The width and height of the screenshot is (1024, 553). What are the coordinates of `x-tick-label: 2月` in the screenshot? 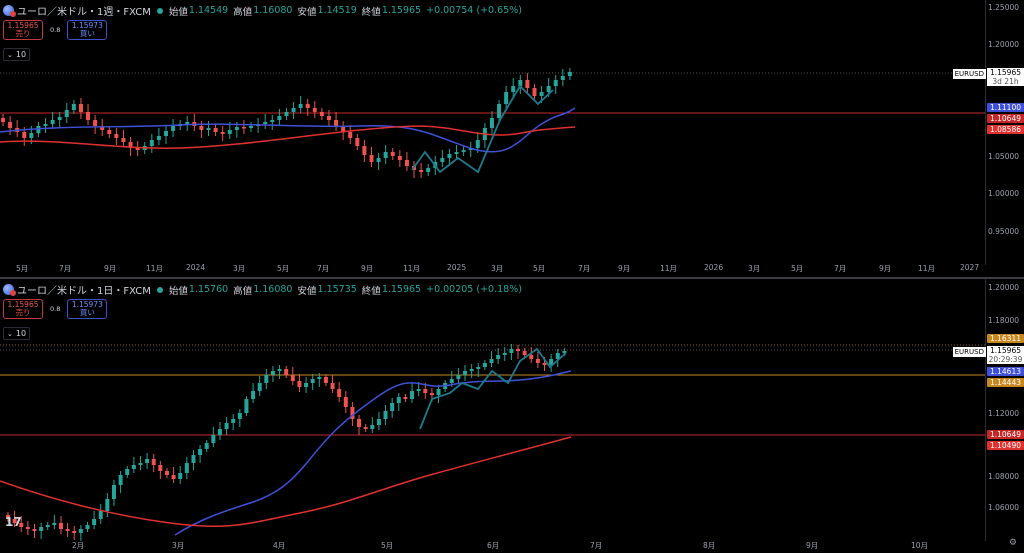 It's located at (78, 545).